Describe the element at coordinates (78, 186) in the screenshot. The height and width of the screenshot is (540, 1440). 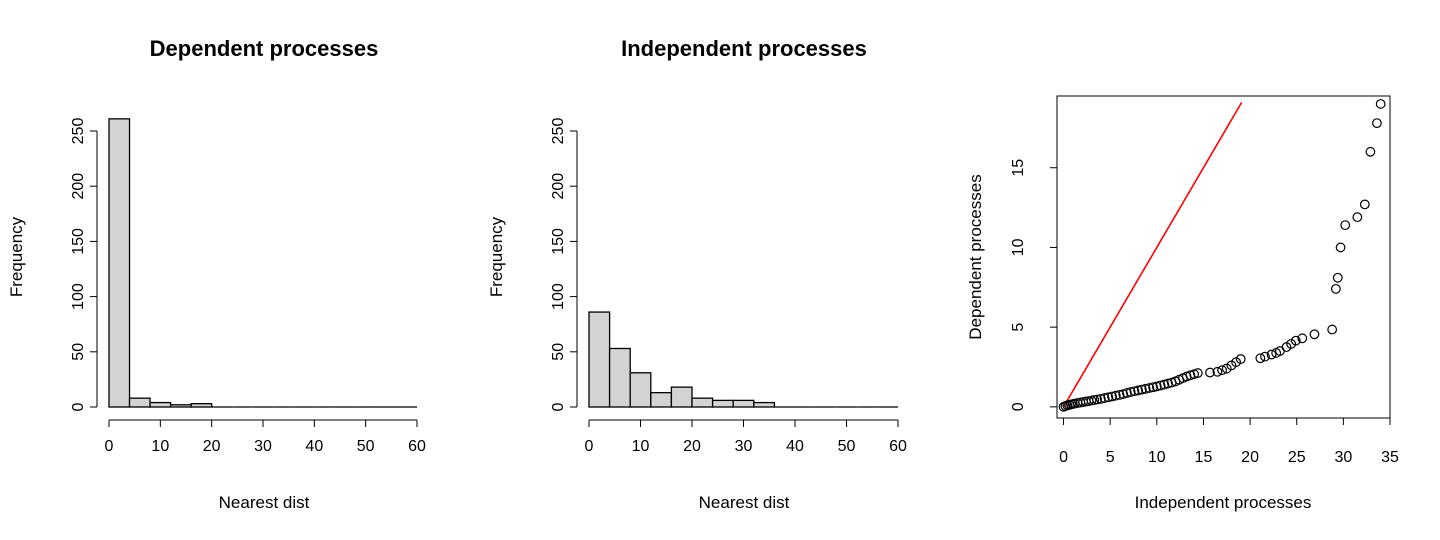
I see `y-tick-label: 200` at that location.